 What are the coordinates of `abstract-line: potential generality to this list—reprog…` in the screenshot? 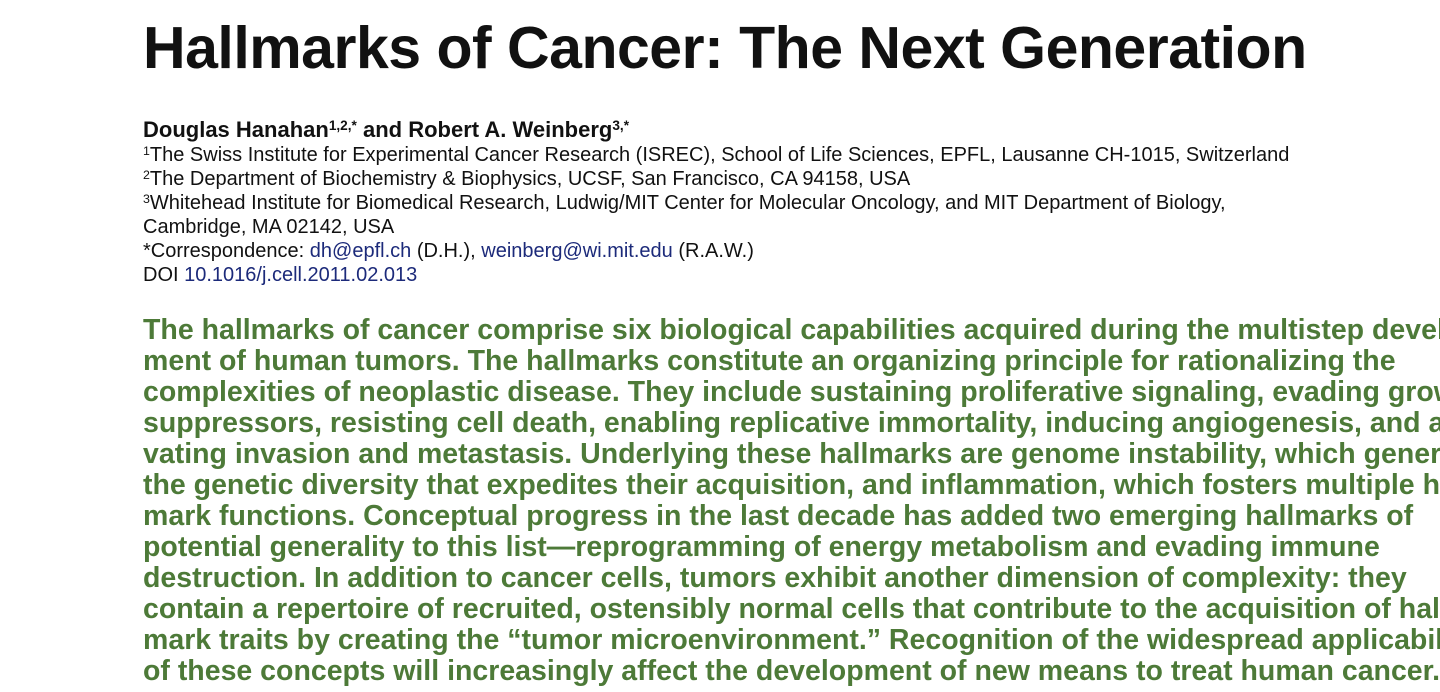 It's located at (761, 547).